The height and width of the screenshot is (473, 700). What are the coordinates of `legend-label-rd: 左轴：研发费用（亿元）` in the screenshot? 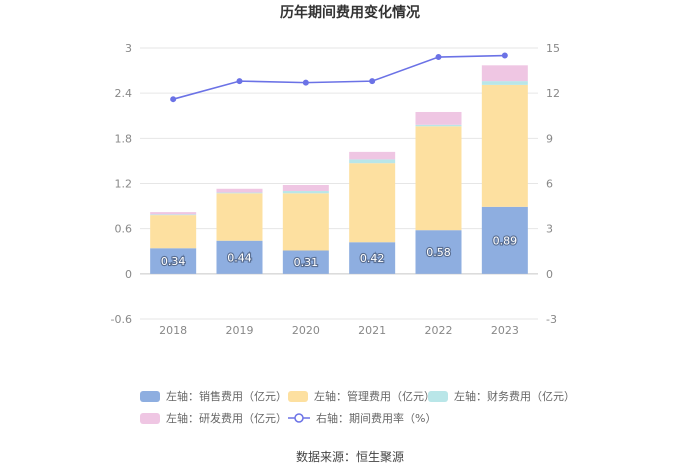 It's located at (226, 418).